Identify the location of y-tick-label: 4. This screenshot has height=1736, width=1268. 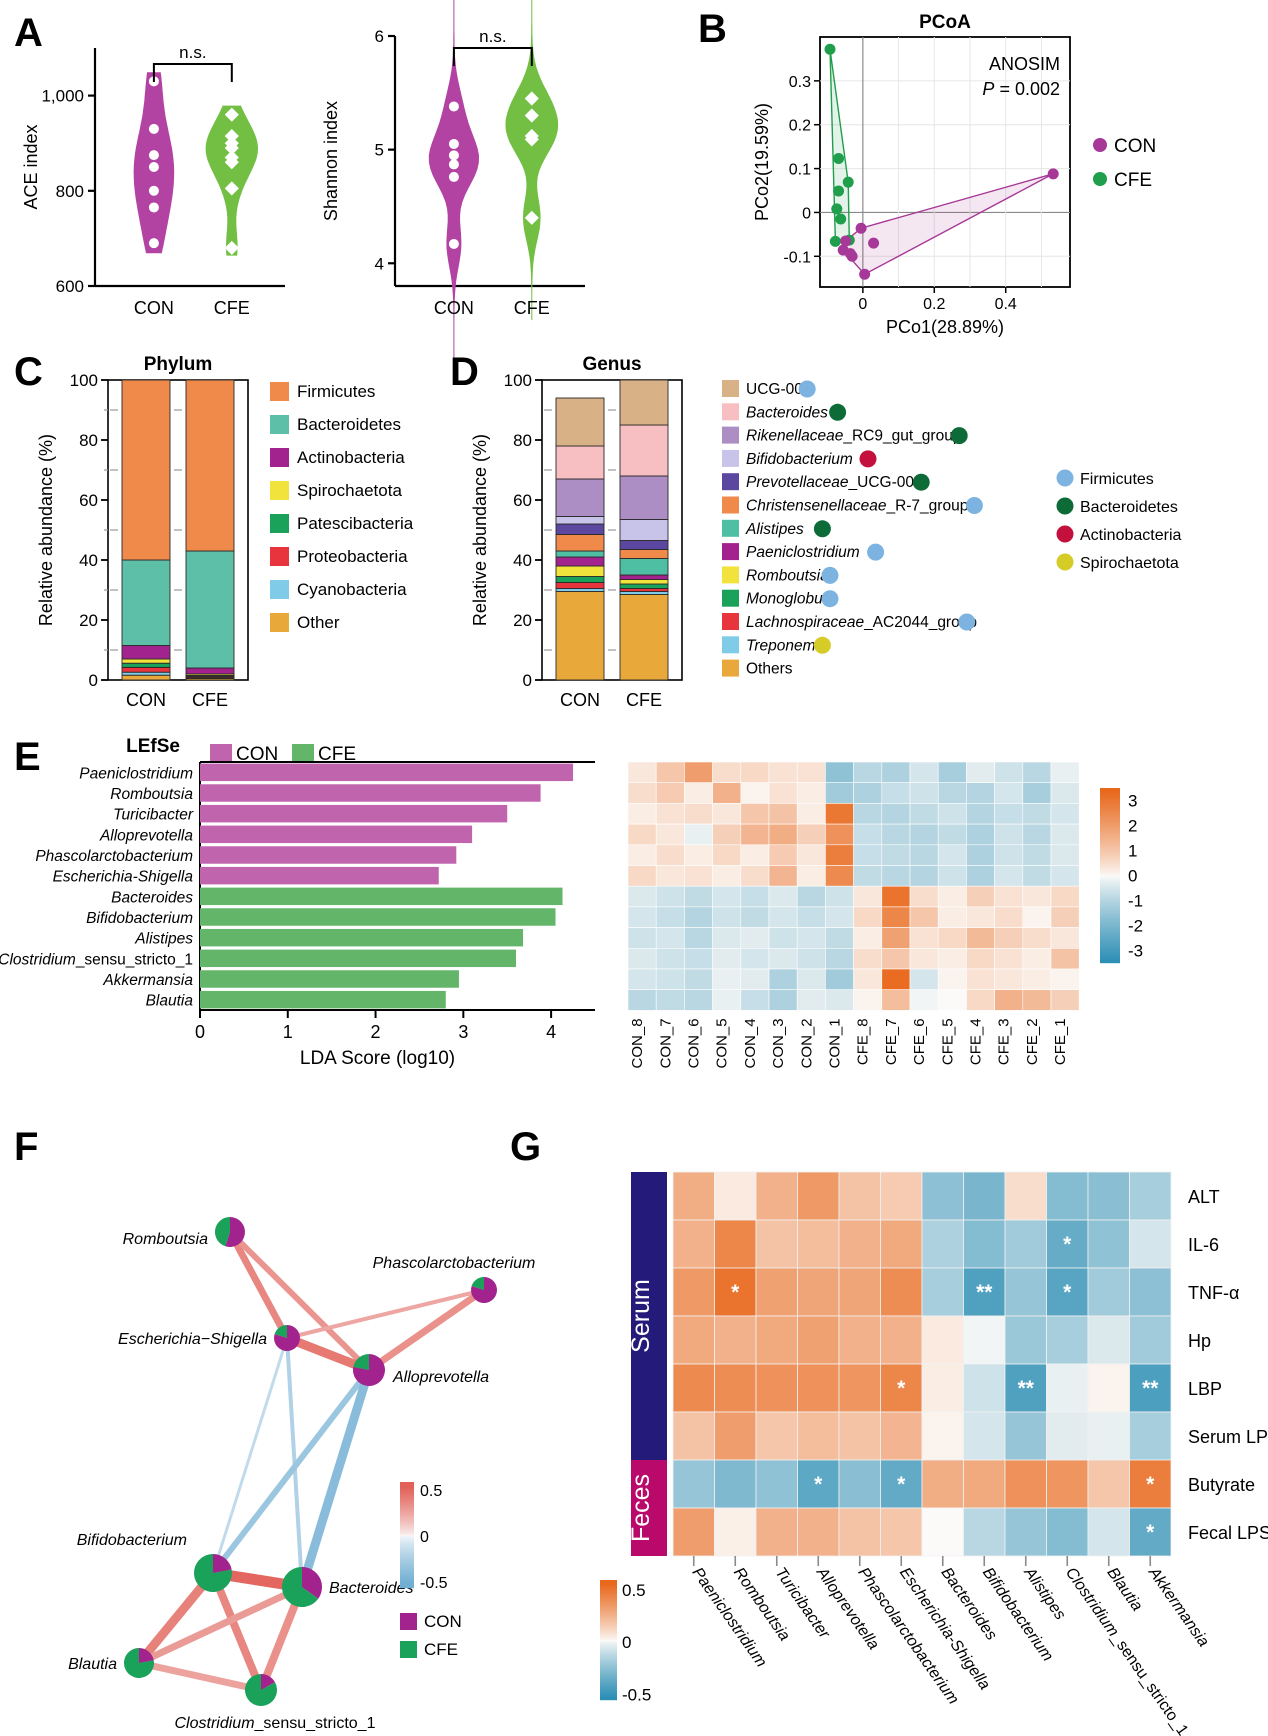
(379, 263).